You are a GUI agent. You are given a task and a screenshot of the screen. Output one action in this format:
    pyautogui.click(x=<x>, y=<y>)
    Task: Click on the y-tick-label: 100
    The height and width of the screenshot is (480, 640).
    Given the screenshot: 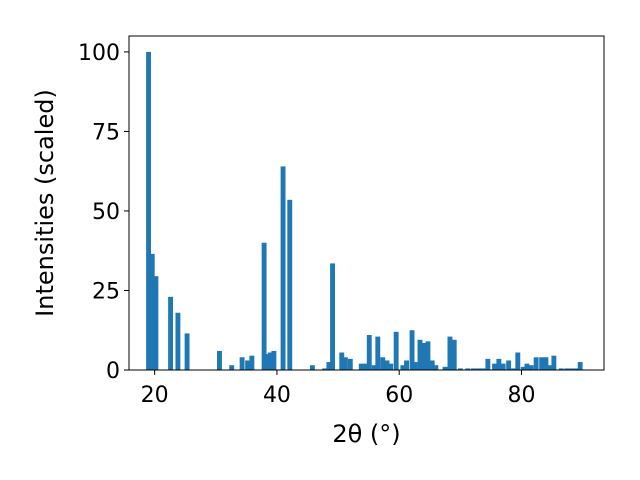 What is the action you would take?
    pyautogui.click(x=99, y=53)
    